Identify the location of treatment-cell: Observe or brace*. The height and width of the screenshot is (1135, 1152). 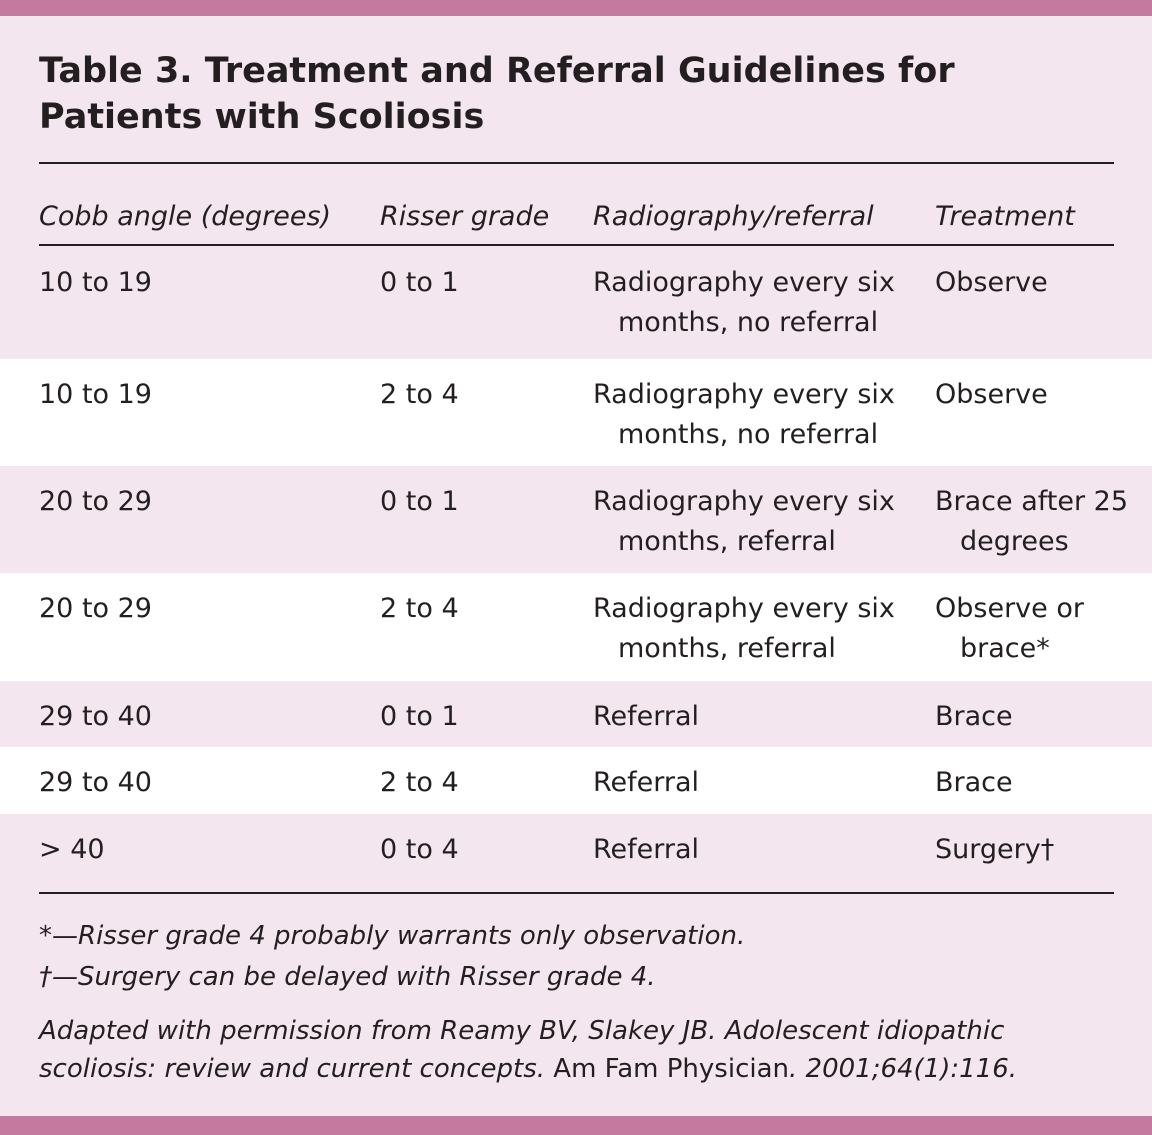
(1009, 628).